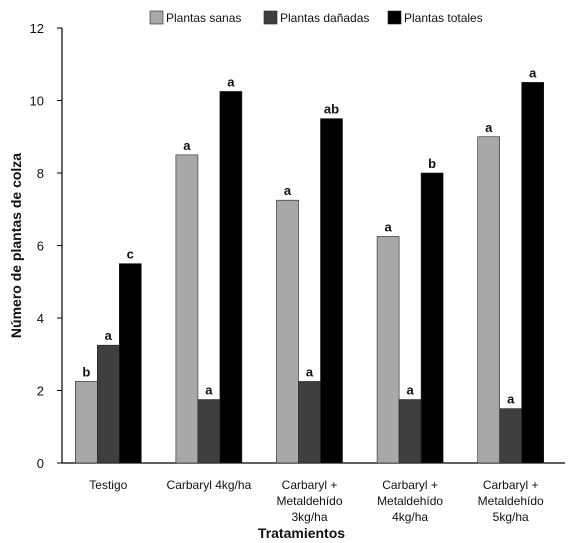 The height and width of the screenshot is (543, 575). Describe the element at coordinates (37, 101) in the screenshot. I see `y-tick-label: 10` at that location.